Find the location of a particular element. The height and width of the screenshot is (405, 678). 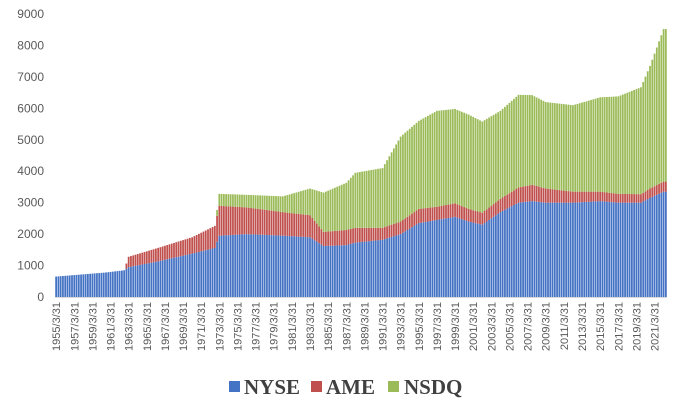

x-tick-label: 2019/3/31 is located at coordinates (637, 326).